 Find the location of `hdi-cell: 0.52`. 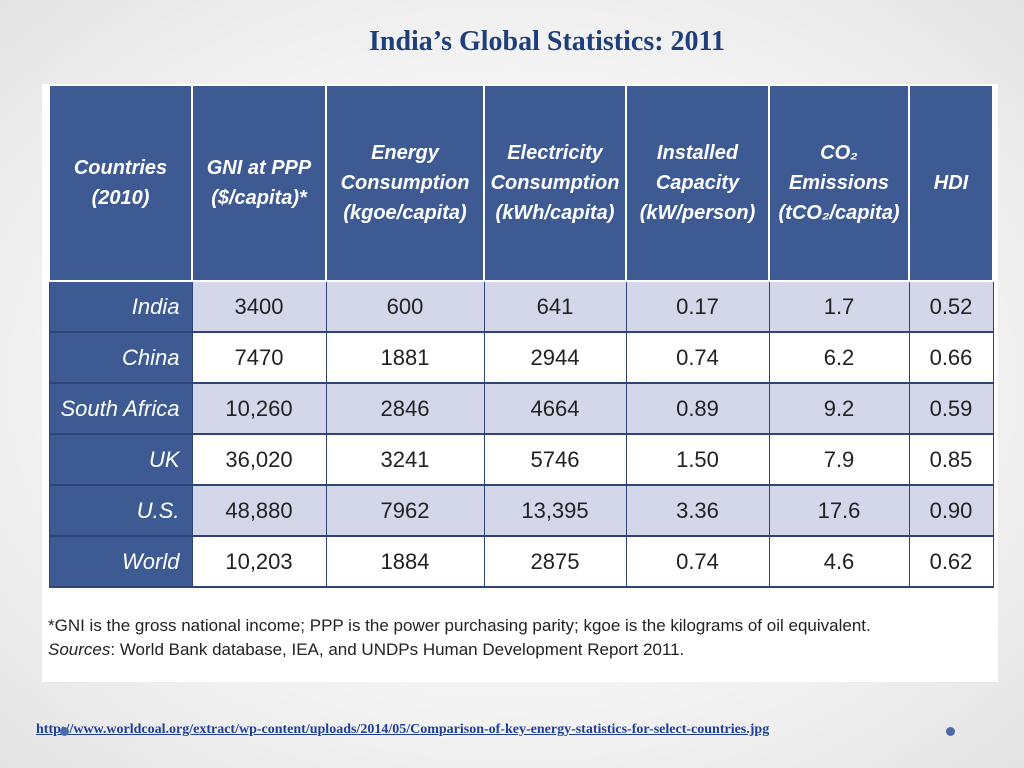

hdi-cell: 0.52 is located at coordinates (951, 306).